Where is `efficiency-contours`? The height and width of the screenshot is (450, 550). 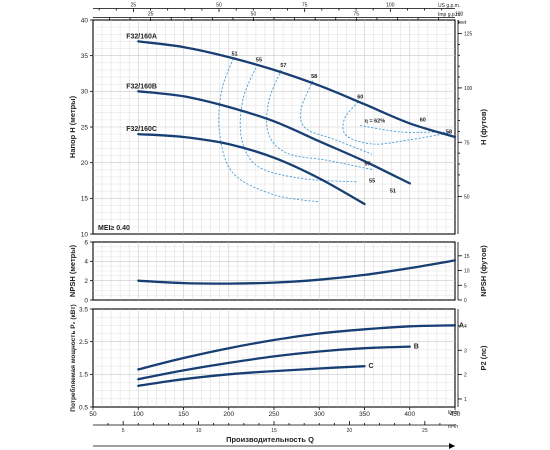
efficiency-contours is located at coordinates (334, 130).